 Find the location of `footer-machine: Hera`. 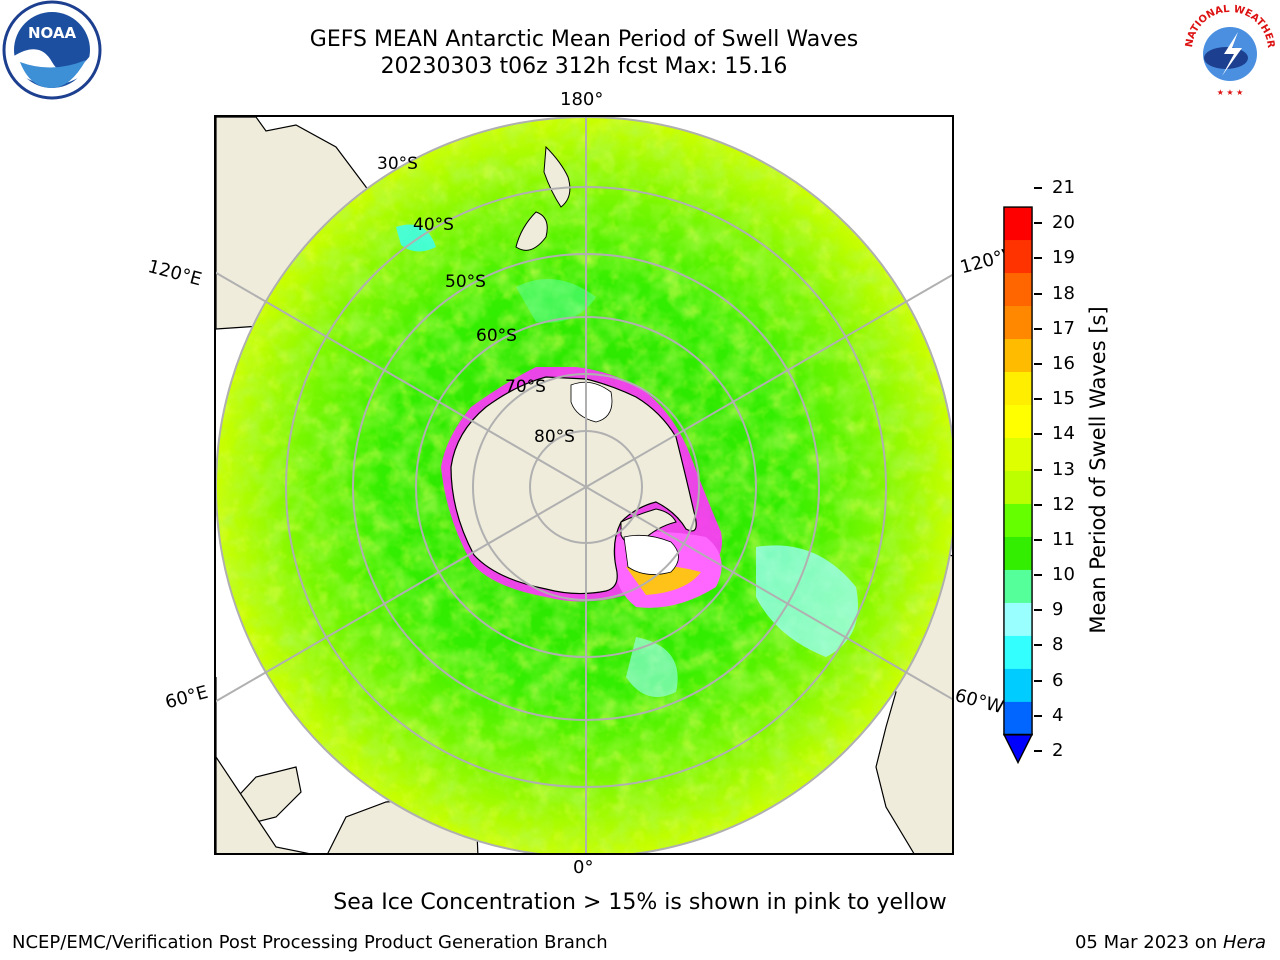

footer-machine: Hera is located at coordinates (1244, 942).